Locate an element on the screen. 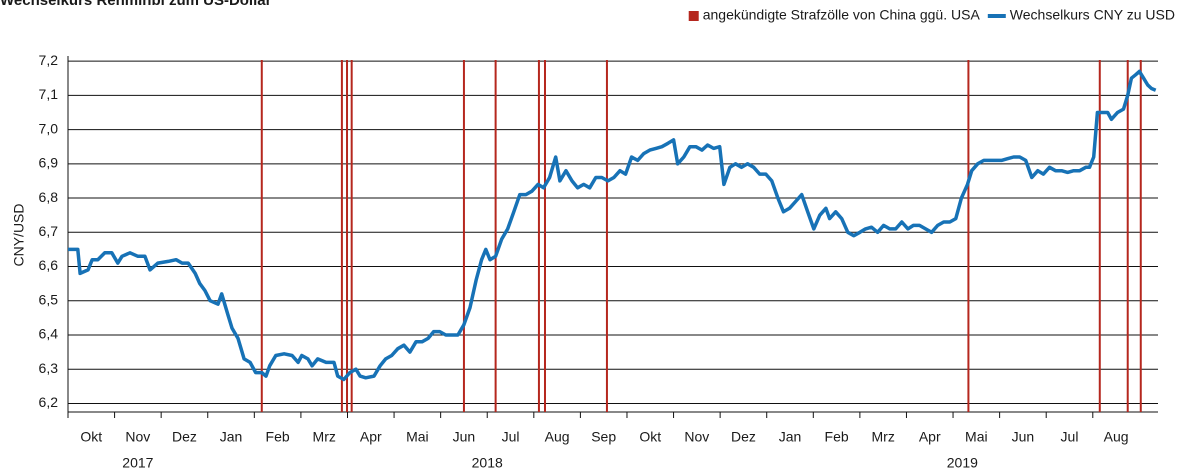 Image resolution: width=1179 pixels, height=473 pixels. y-tick-label: 6,5 is located at coordinates (49, 299).